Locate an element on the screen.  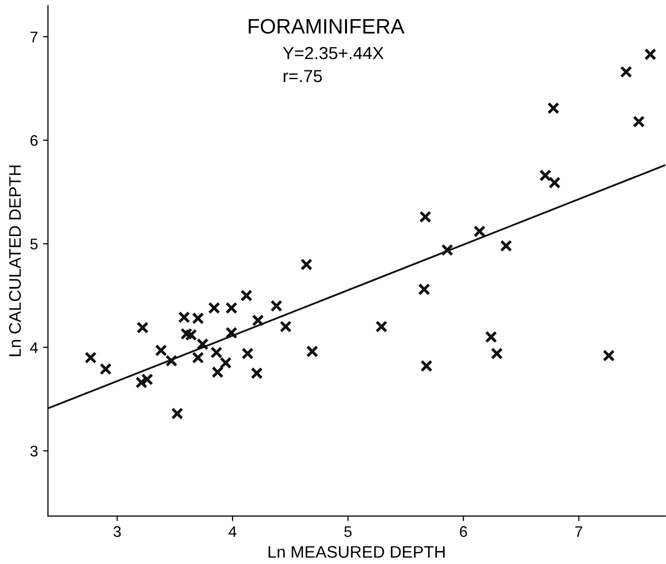
x-tick-label: 4 is located at coordinates (232, 531).